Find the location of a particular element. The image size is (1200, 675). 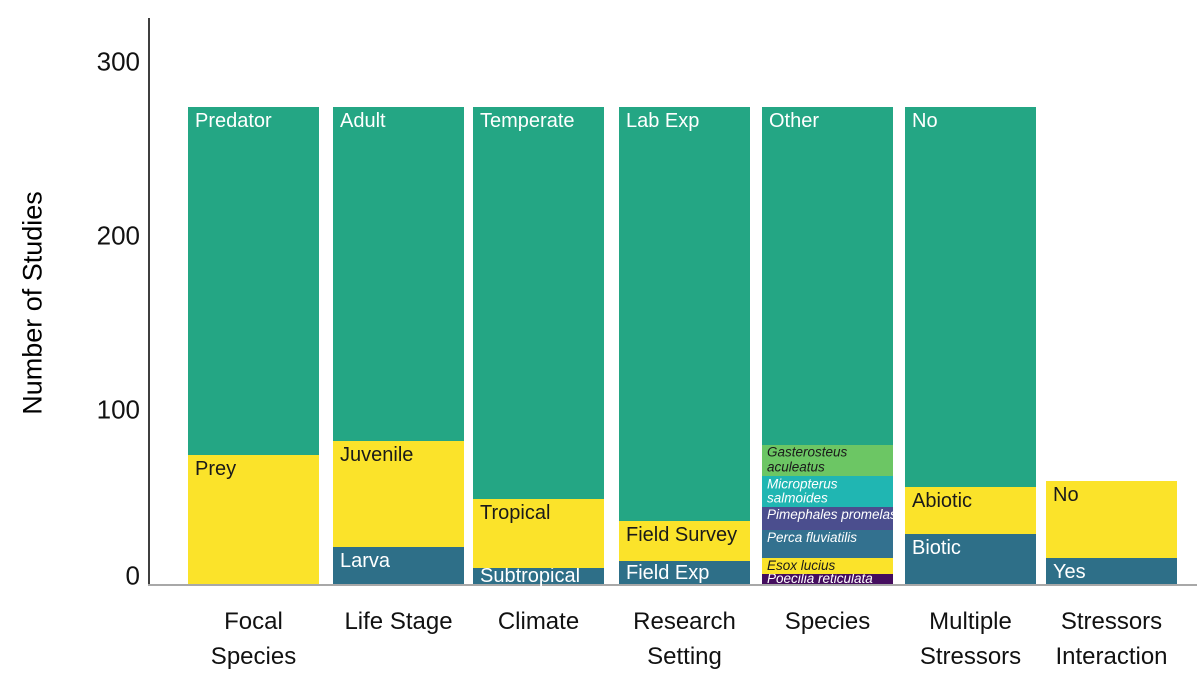

segment-research-setting-field-exp: Field Exp is located at coordinates (684, 572).